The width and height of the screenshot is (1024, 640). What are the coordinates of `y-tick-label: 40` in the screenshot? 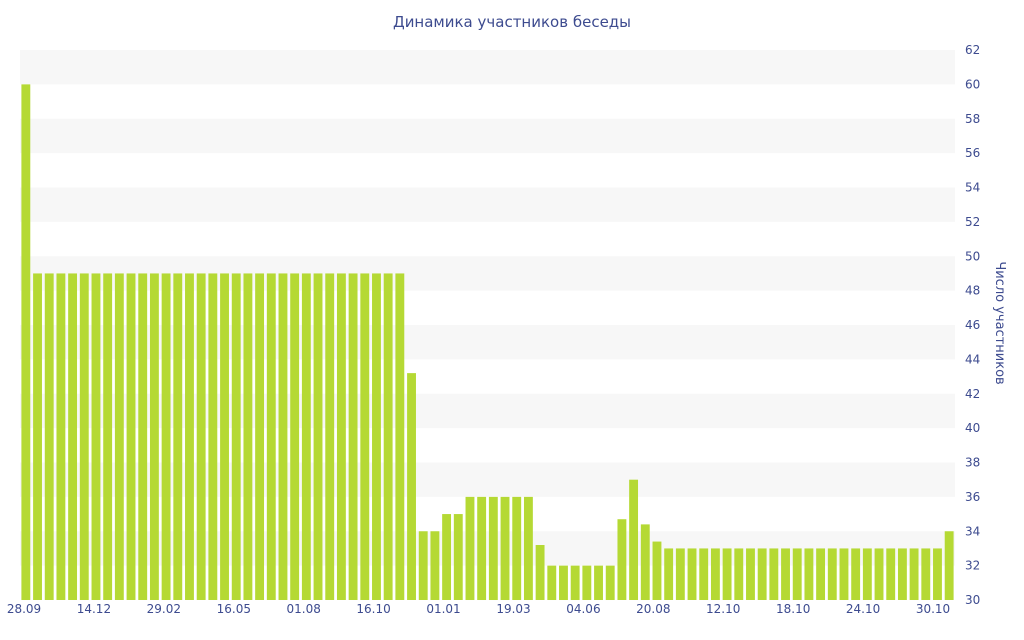 It's located at (972, 428).